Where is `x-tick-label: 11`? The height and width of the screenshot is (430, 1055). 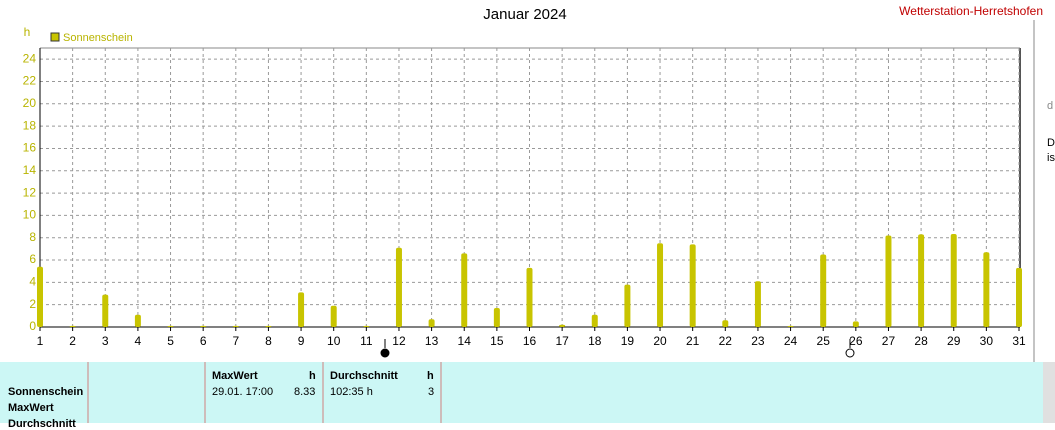
x-tick-label: 11 is located at coordinates (366, 341).